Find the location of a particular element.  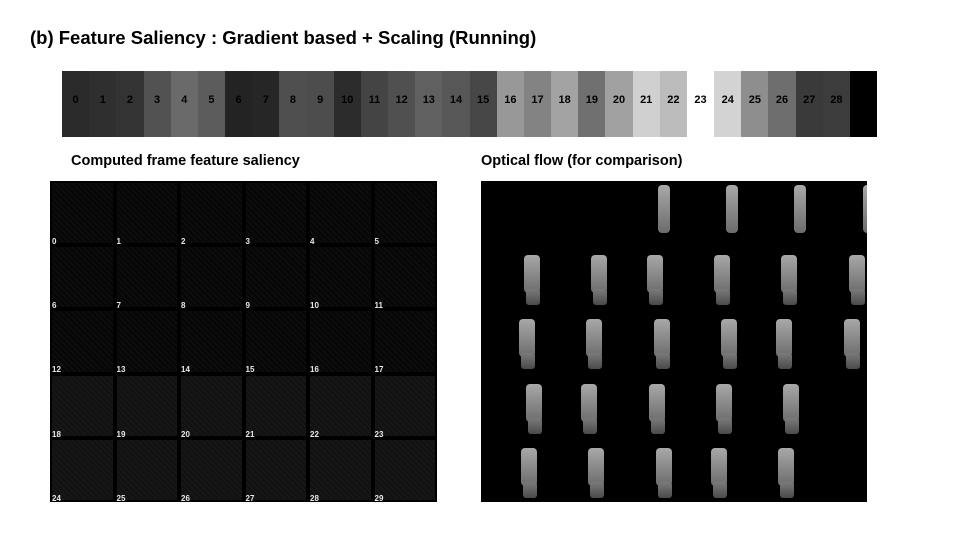

strip-cell: 11 is located at coordinates (374, 104).